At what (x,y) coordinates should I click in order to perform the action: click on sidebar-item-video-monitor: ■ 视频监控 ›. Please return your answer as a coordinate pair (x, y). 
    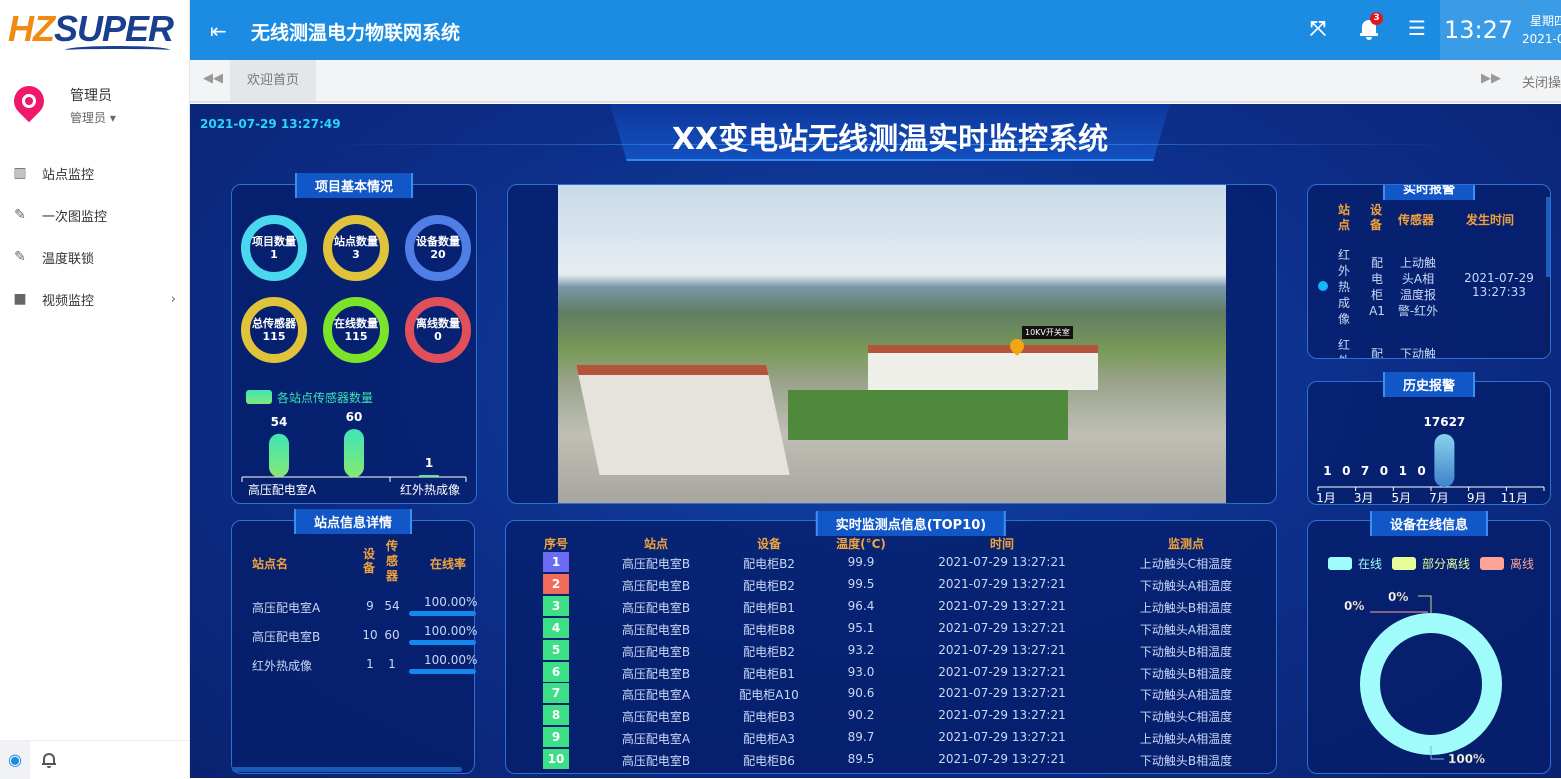
    Looking at the image, I should click on (95, 299).